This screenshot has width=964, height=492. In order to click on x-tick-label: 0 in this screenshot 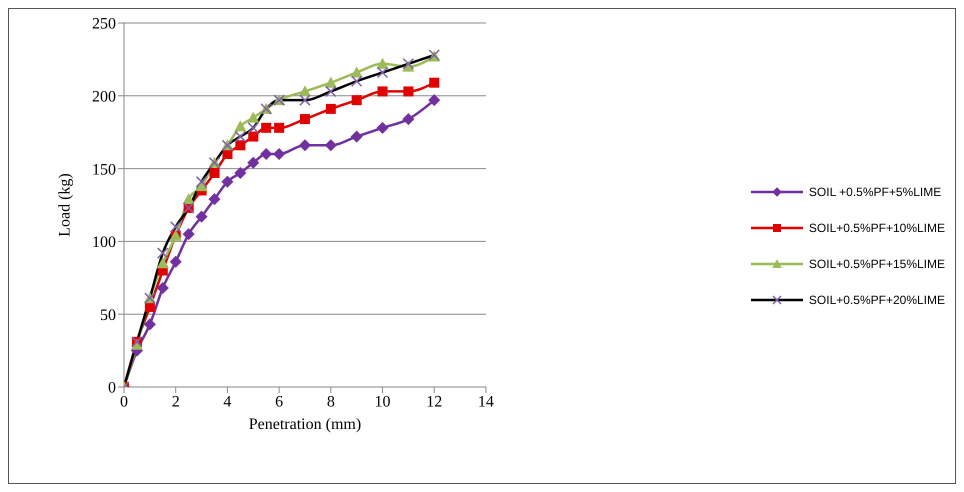, I will do `click(124, 401)`.